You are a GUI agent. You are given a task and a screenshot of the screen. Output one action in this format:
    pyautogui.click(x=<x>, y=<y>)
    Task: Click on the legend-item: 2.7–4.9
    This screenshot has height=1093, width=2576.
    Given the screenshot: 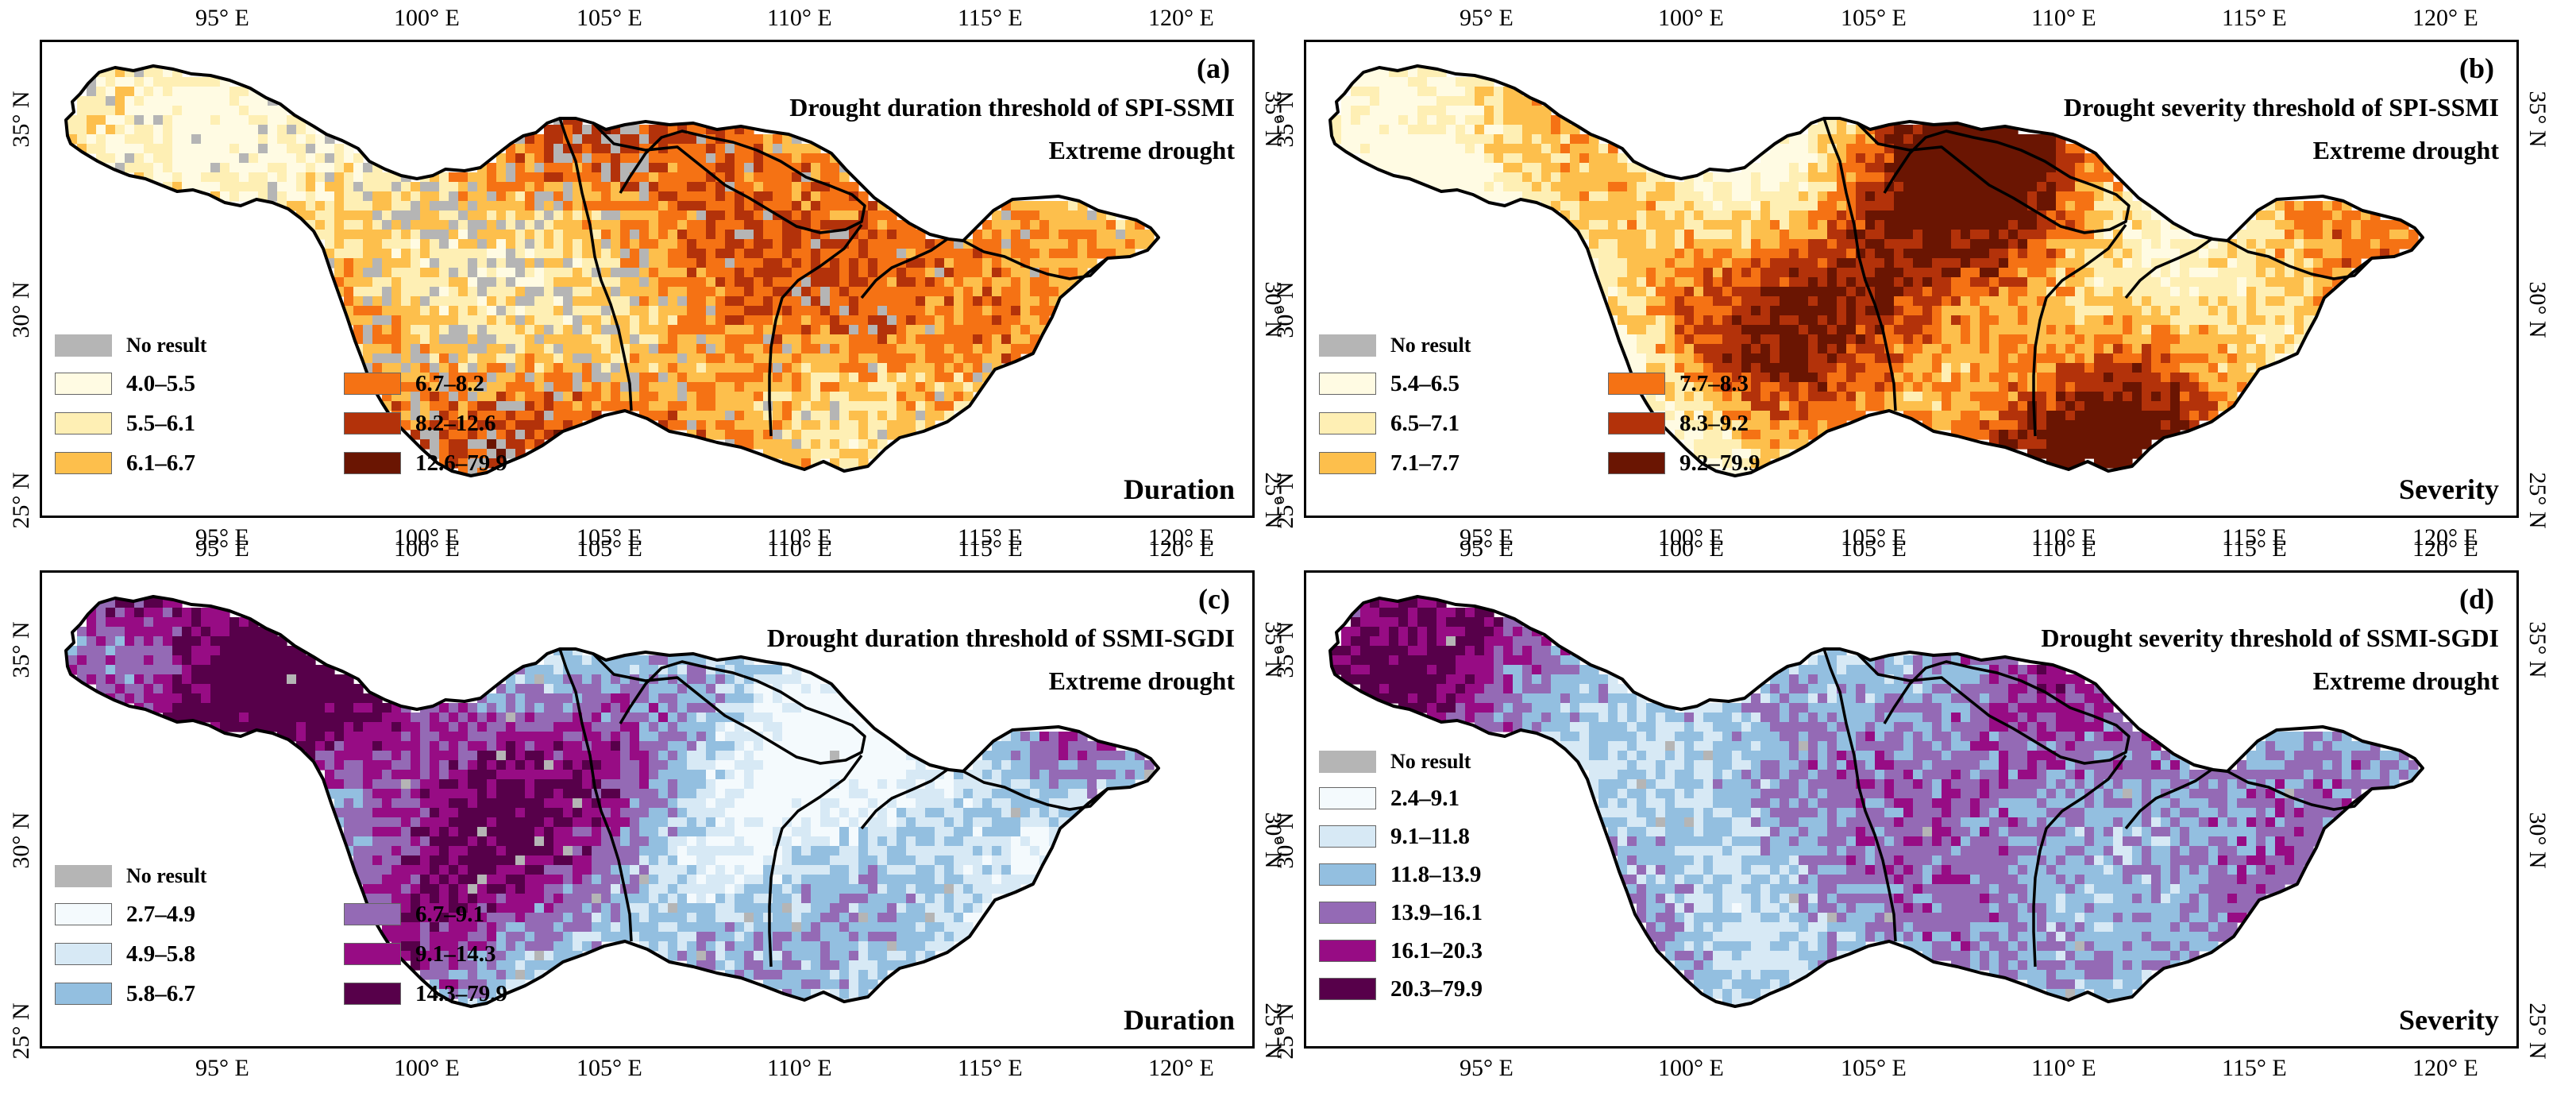 What is the action you would take?
    pyautogui.click(x=125, y=915)
    